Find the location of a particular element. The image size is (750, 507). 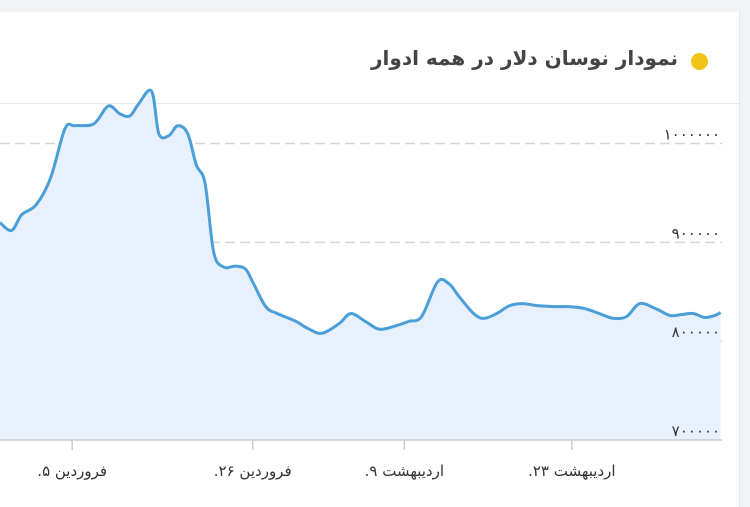

x-tick-label: فروردین ۲۶. is located at coordinates (253, 471).